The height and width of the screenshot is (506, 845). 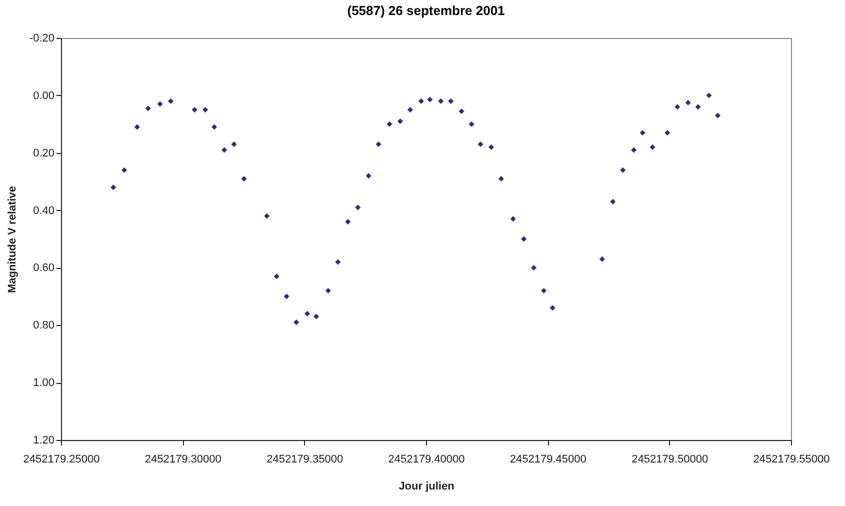 What do you see at coordinates (41, 38) in the screenshot?
I see `y-tick-label: -0.20` at bounding box center [41, 38].